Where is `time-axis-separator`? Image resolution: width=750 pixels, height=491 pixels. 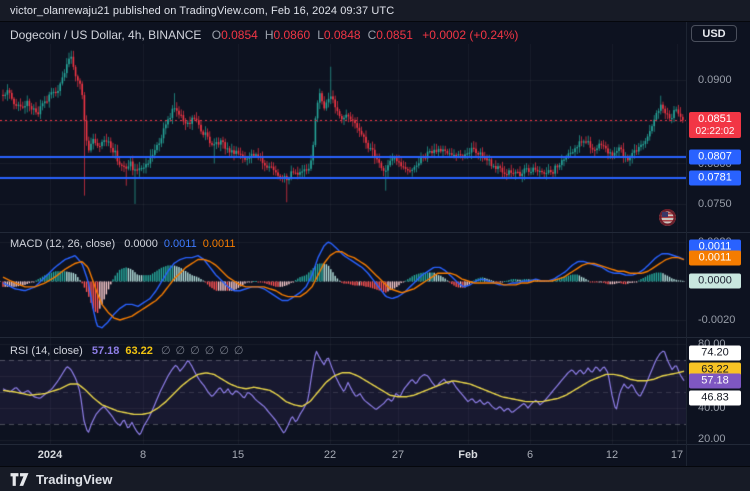
time-axis-separator is located at coordinates (375, 444).